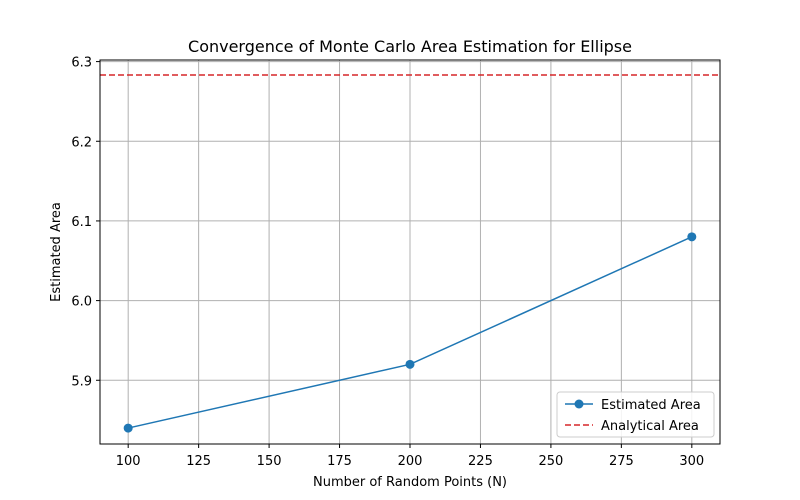  I want to click on x-tick-label: 225, so click(480, 461).